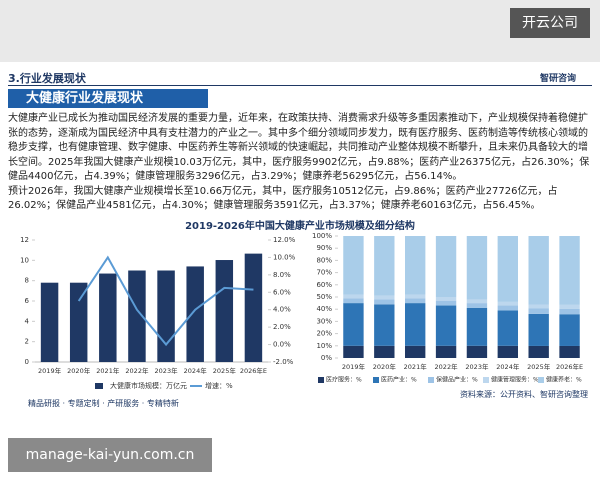 This screenshot has width=600, height=480. Describe the element at coordinates (300, 226) in the screenshot. I see `chart-title: 2019-2026年中国大健康产业市场规模及细分结构` at that location.